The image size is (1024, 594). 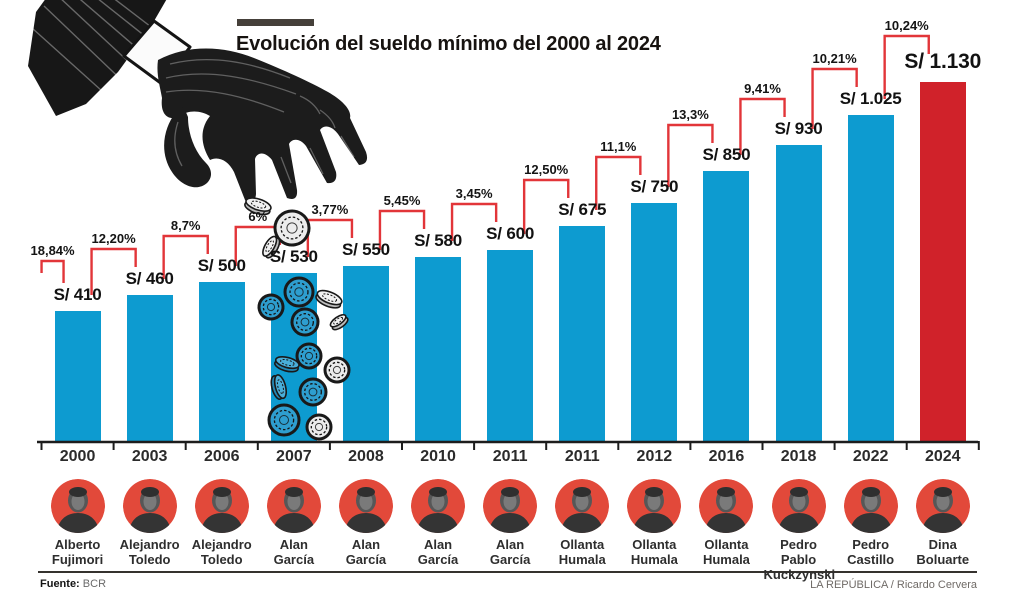 What do you see at coordinates (438, 456) in the screenshot?
I see `year-label: 2010` at bounding box center [438, 456].